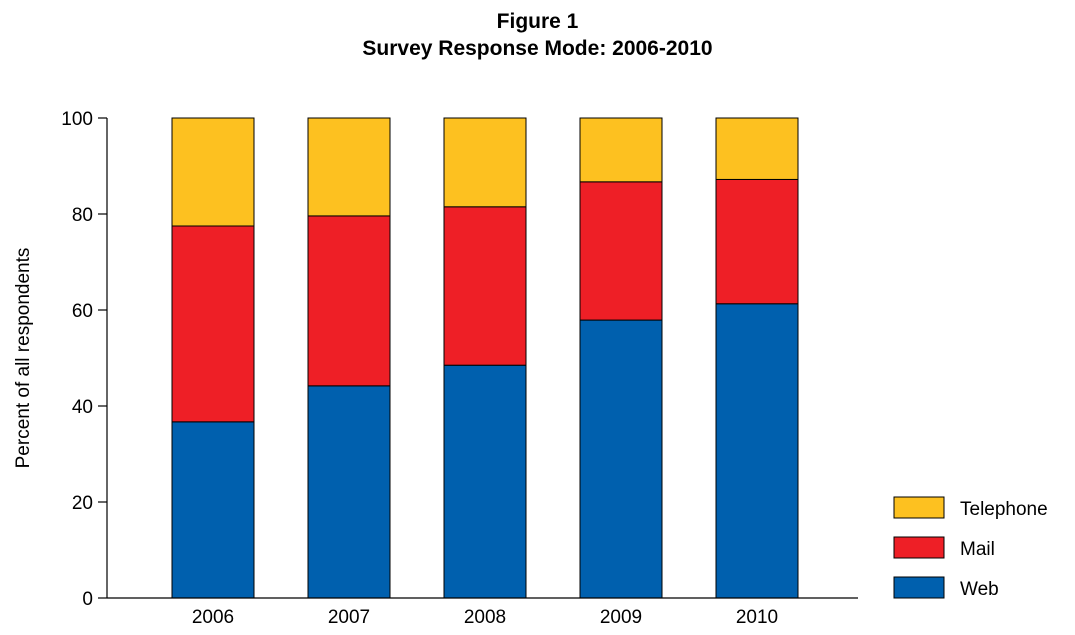 This screenshot has height=635, width=1075. Describe the element at coordinates (485, 286) in the screenshot. I see `bar-mail-2008` at that location.